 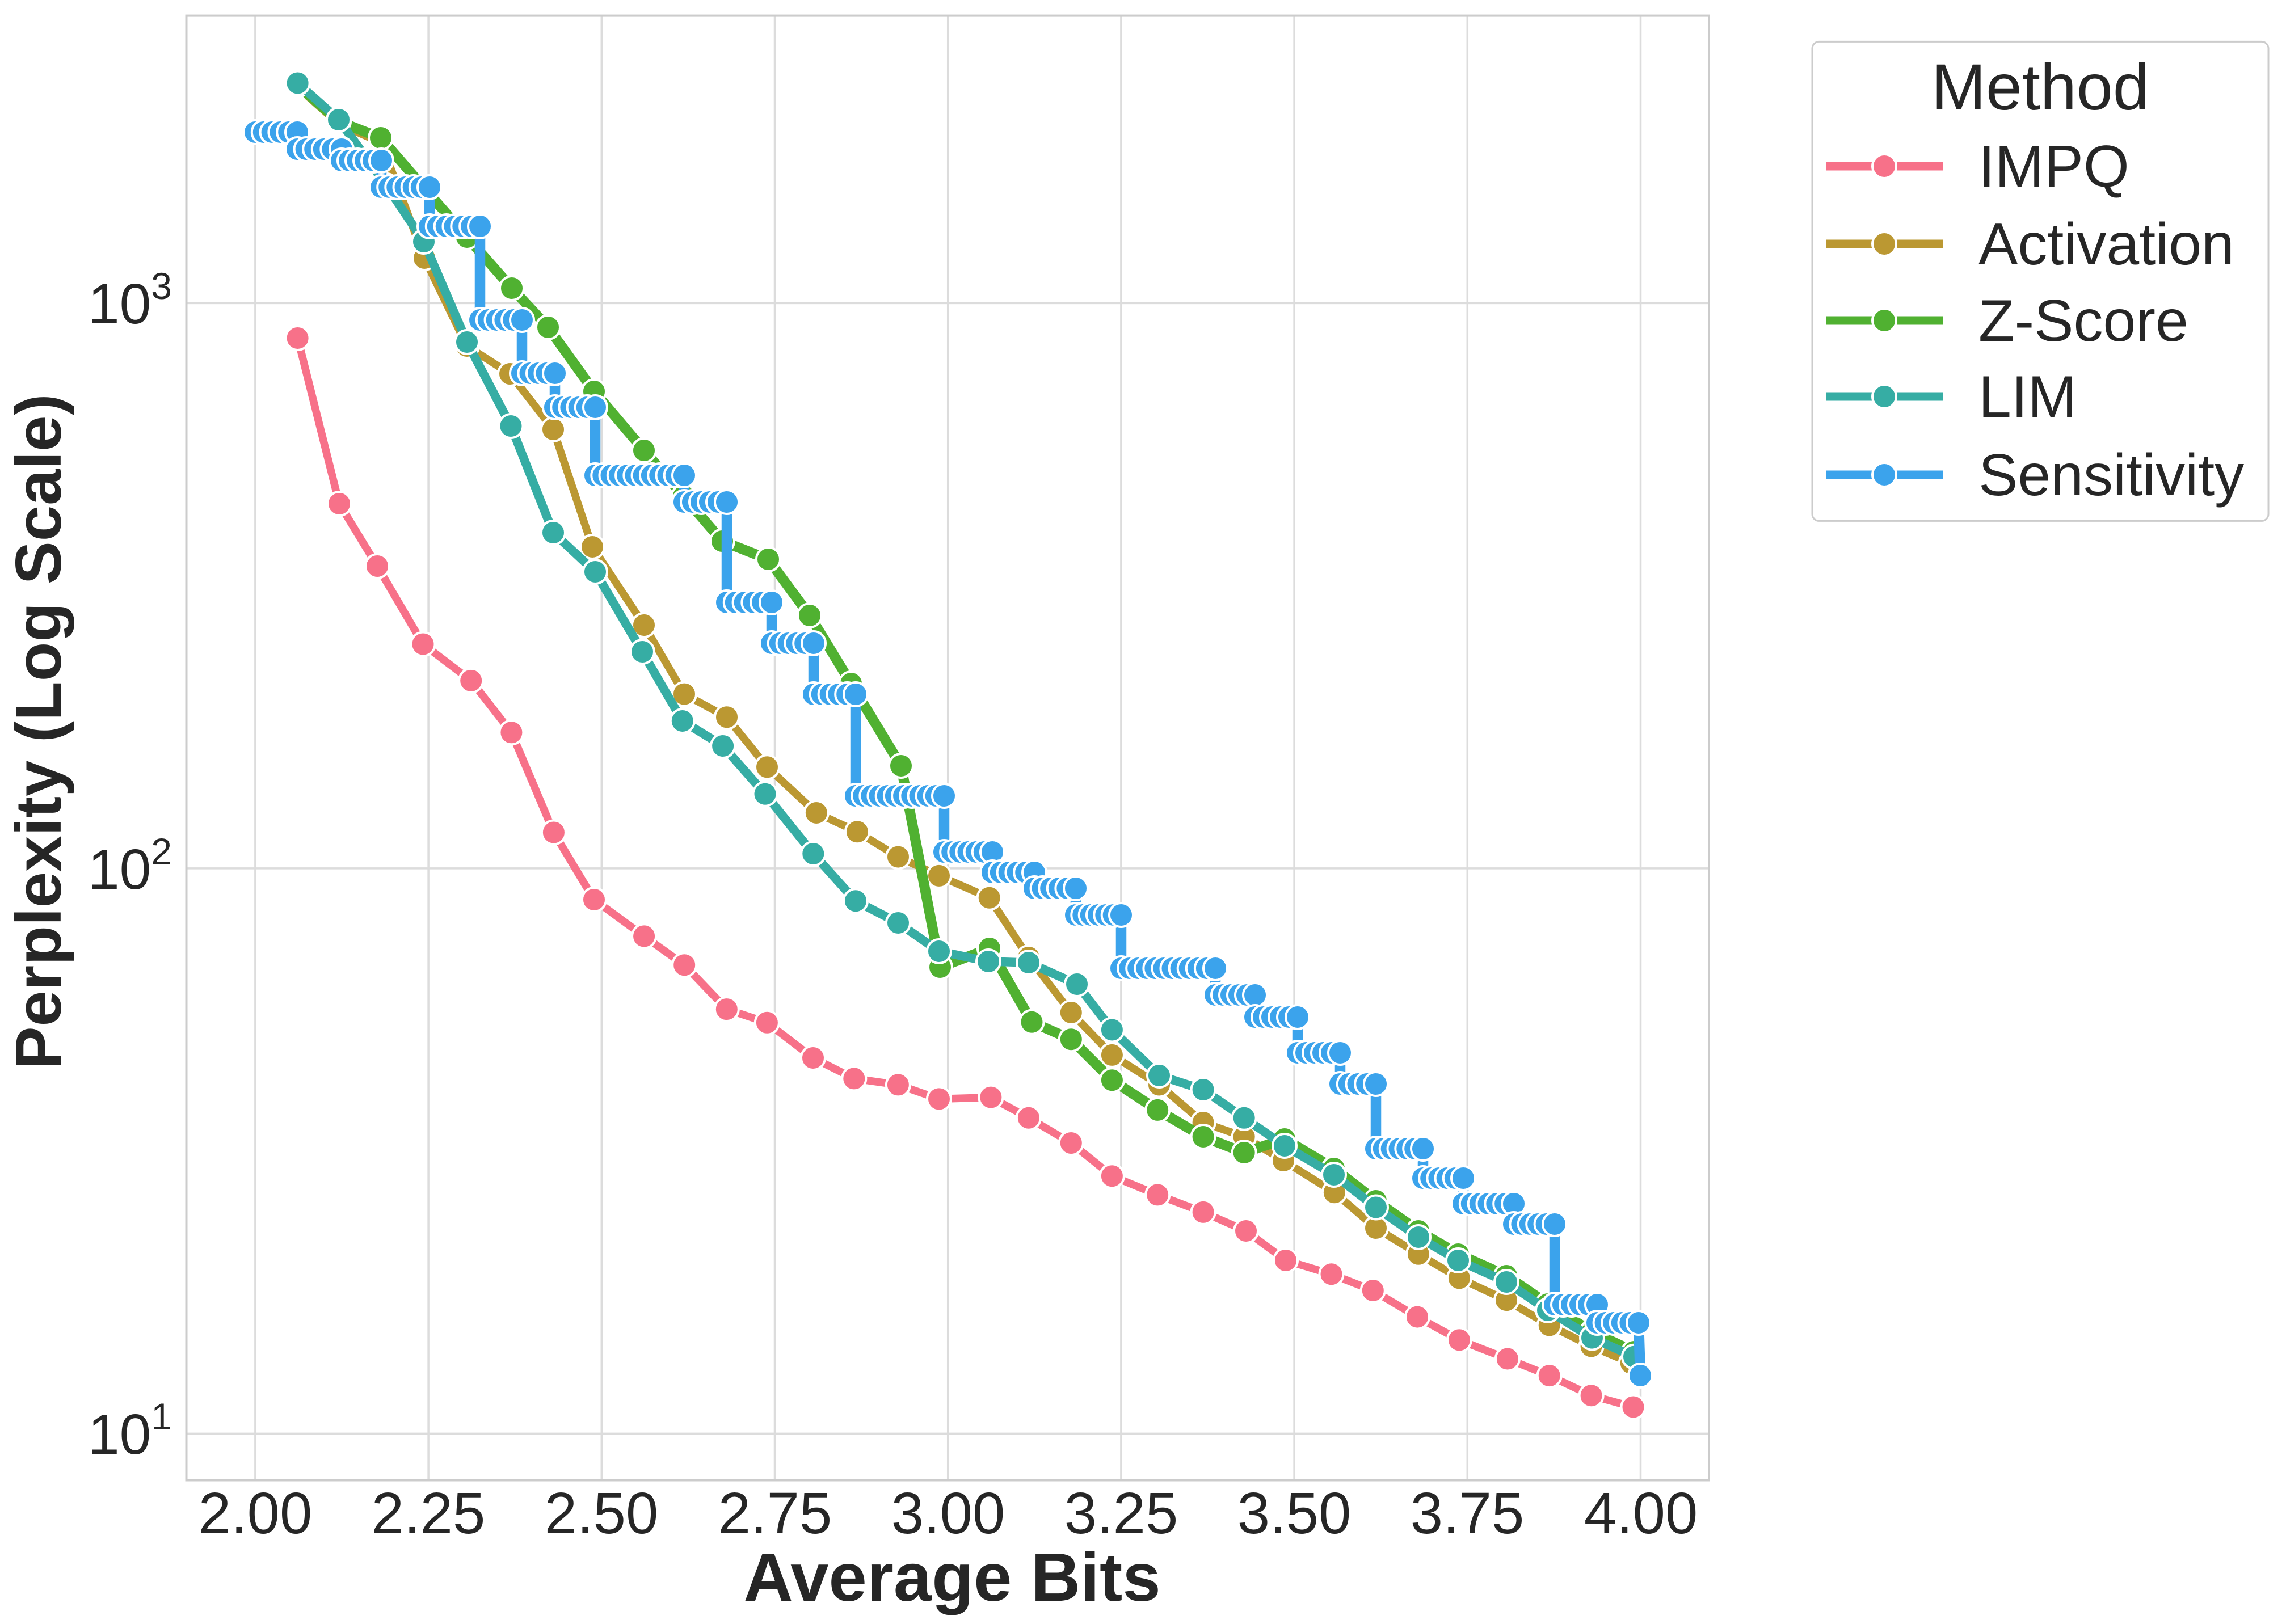 I want to click on svg-text: Average Bits, so click(x=951, y=1576).